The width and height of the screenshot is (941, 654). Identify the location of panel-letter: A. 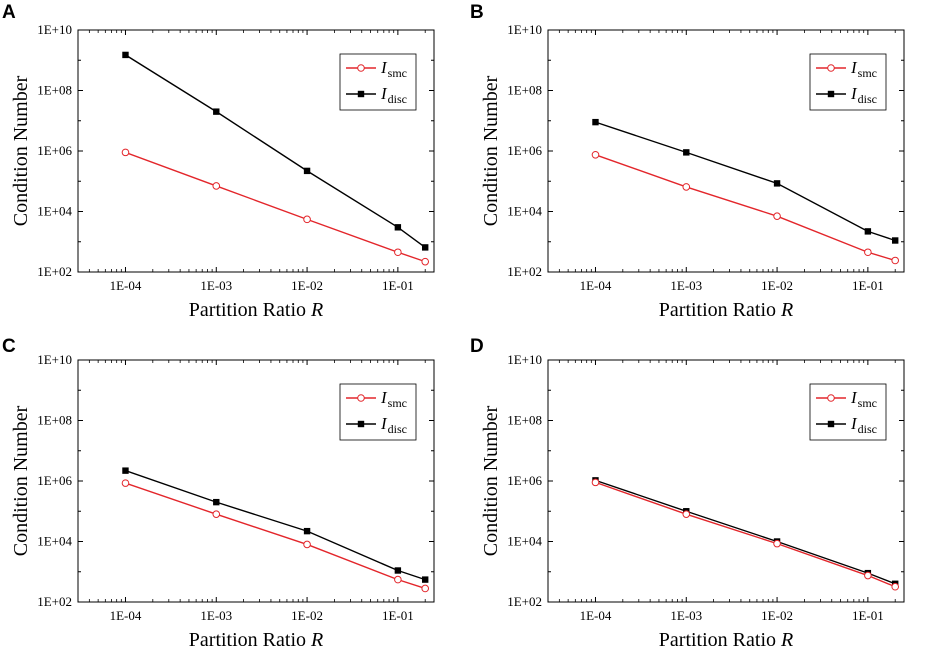
(9, 12).